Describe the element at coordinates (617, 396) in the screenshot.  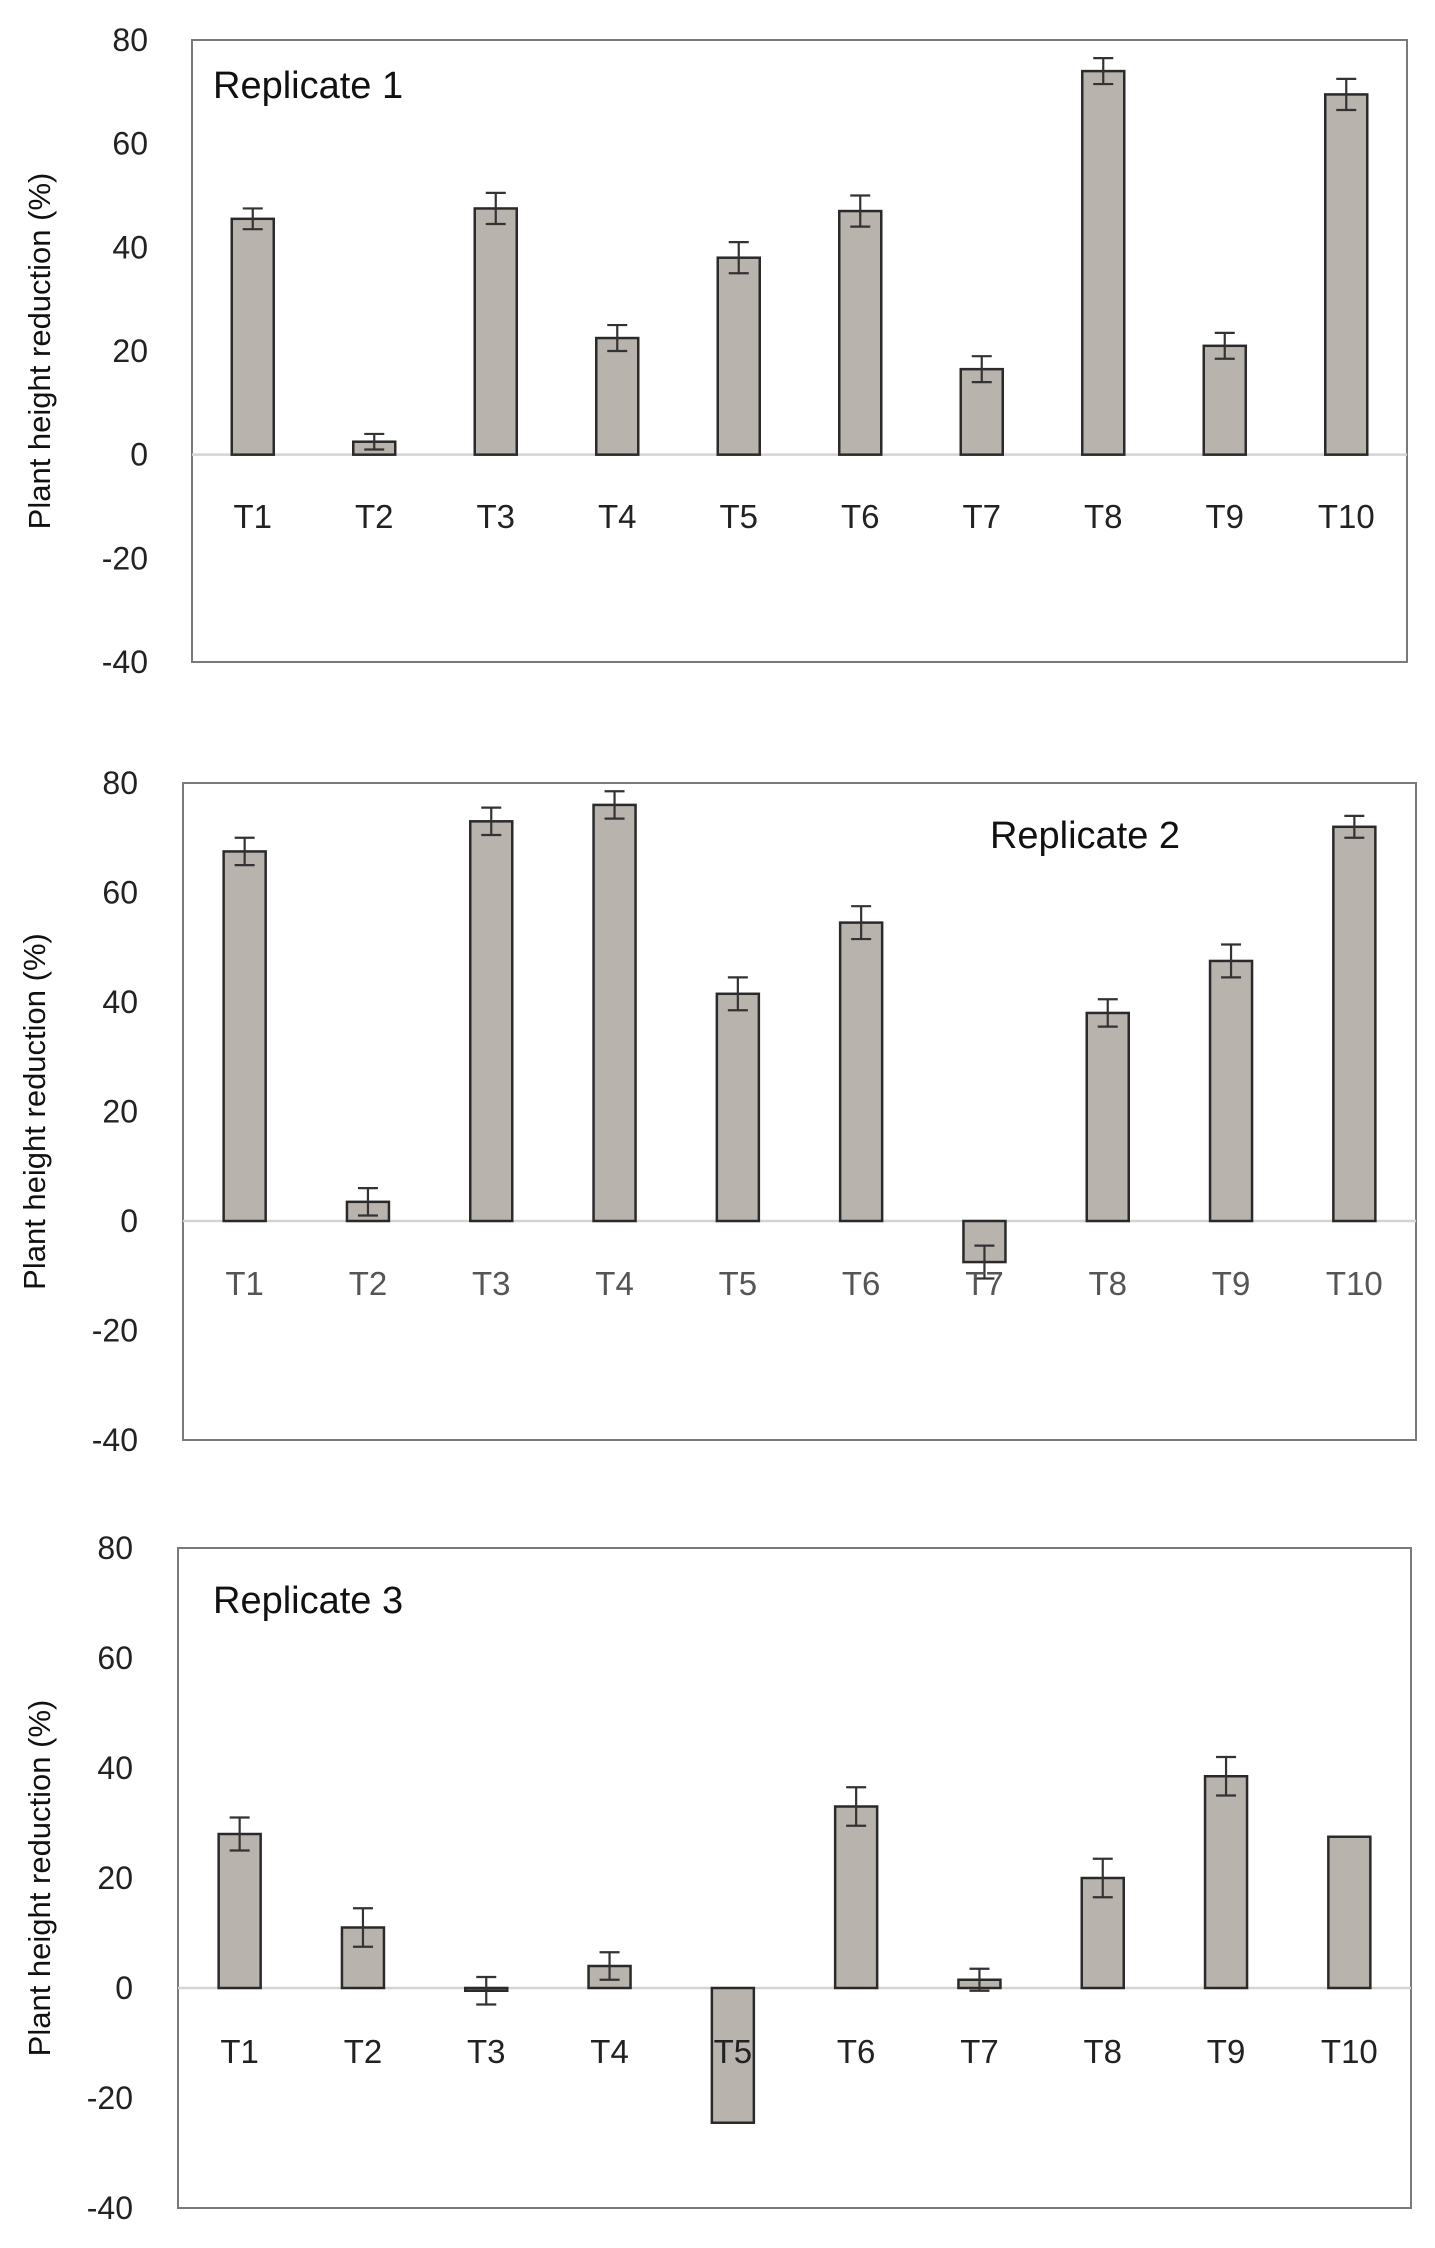
I see `chart-1-bar-T4` at that location.